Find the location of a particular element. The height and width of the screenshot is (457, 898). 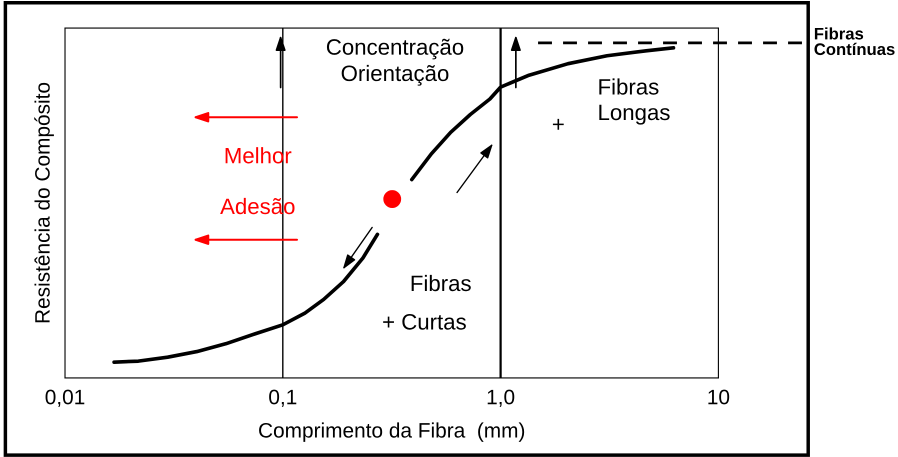

ref-line-label: Fibras Contínuas is located at coordinates (854, 41).